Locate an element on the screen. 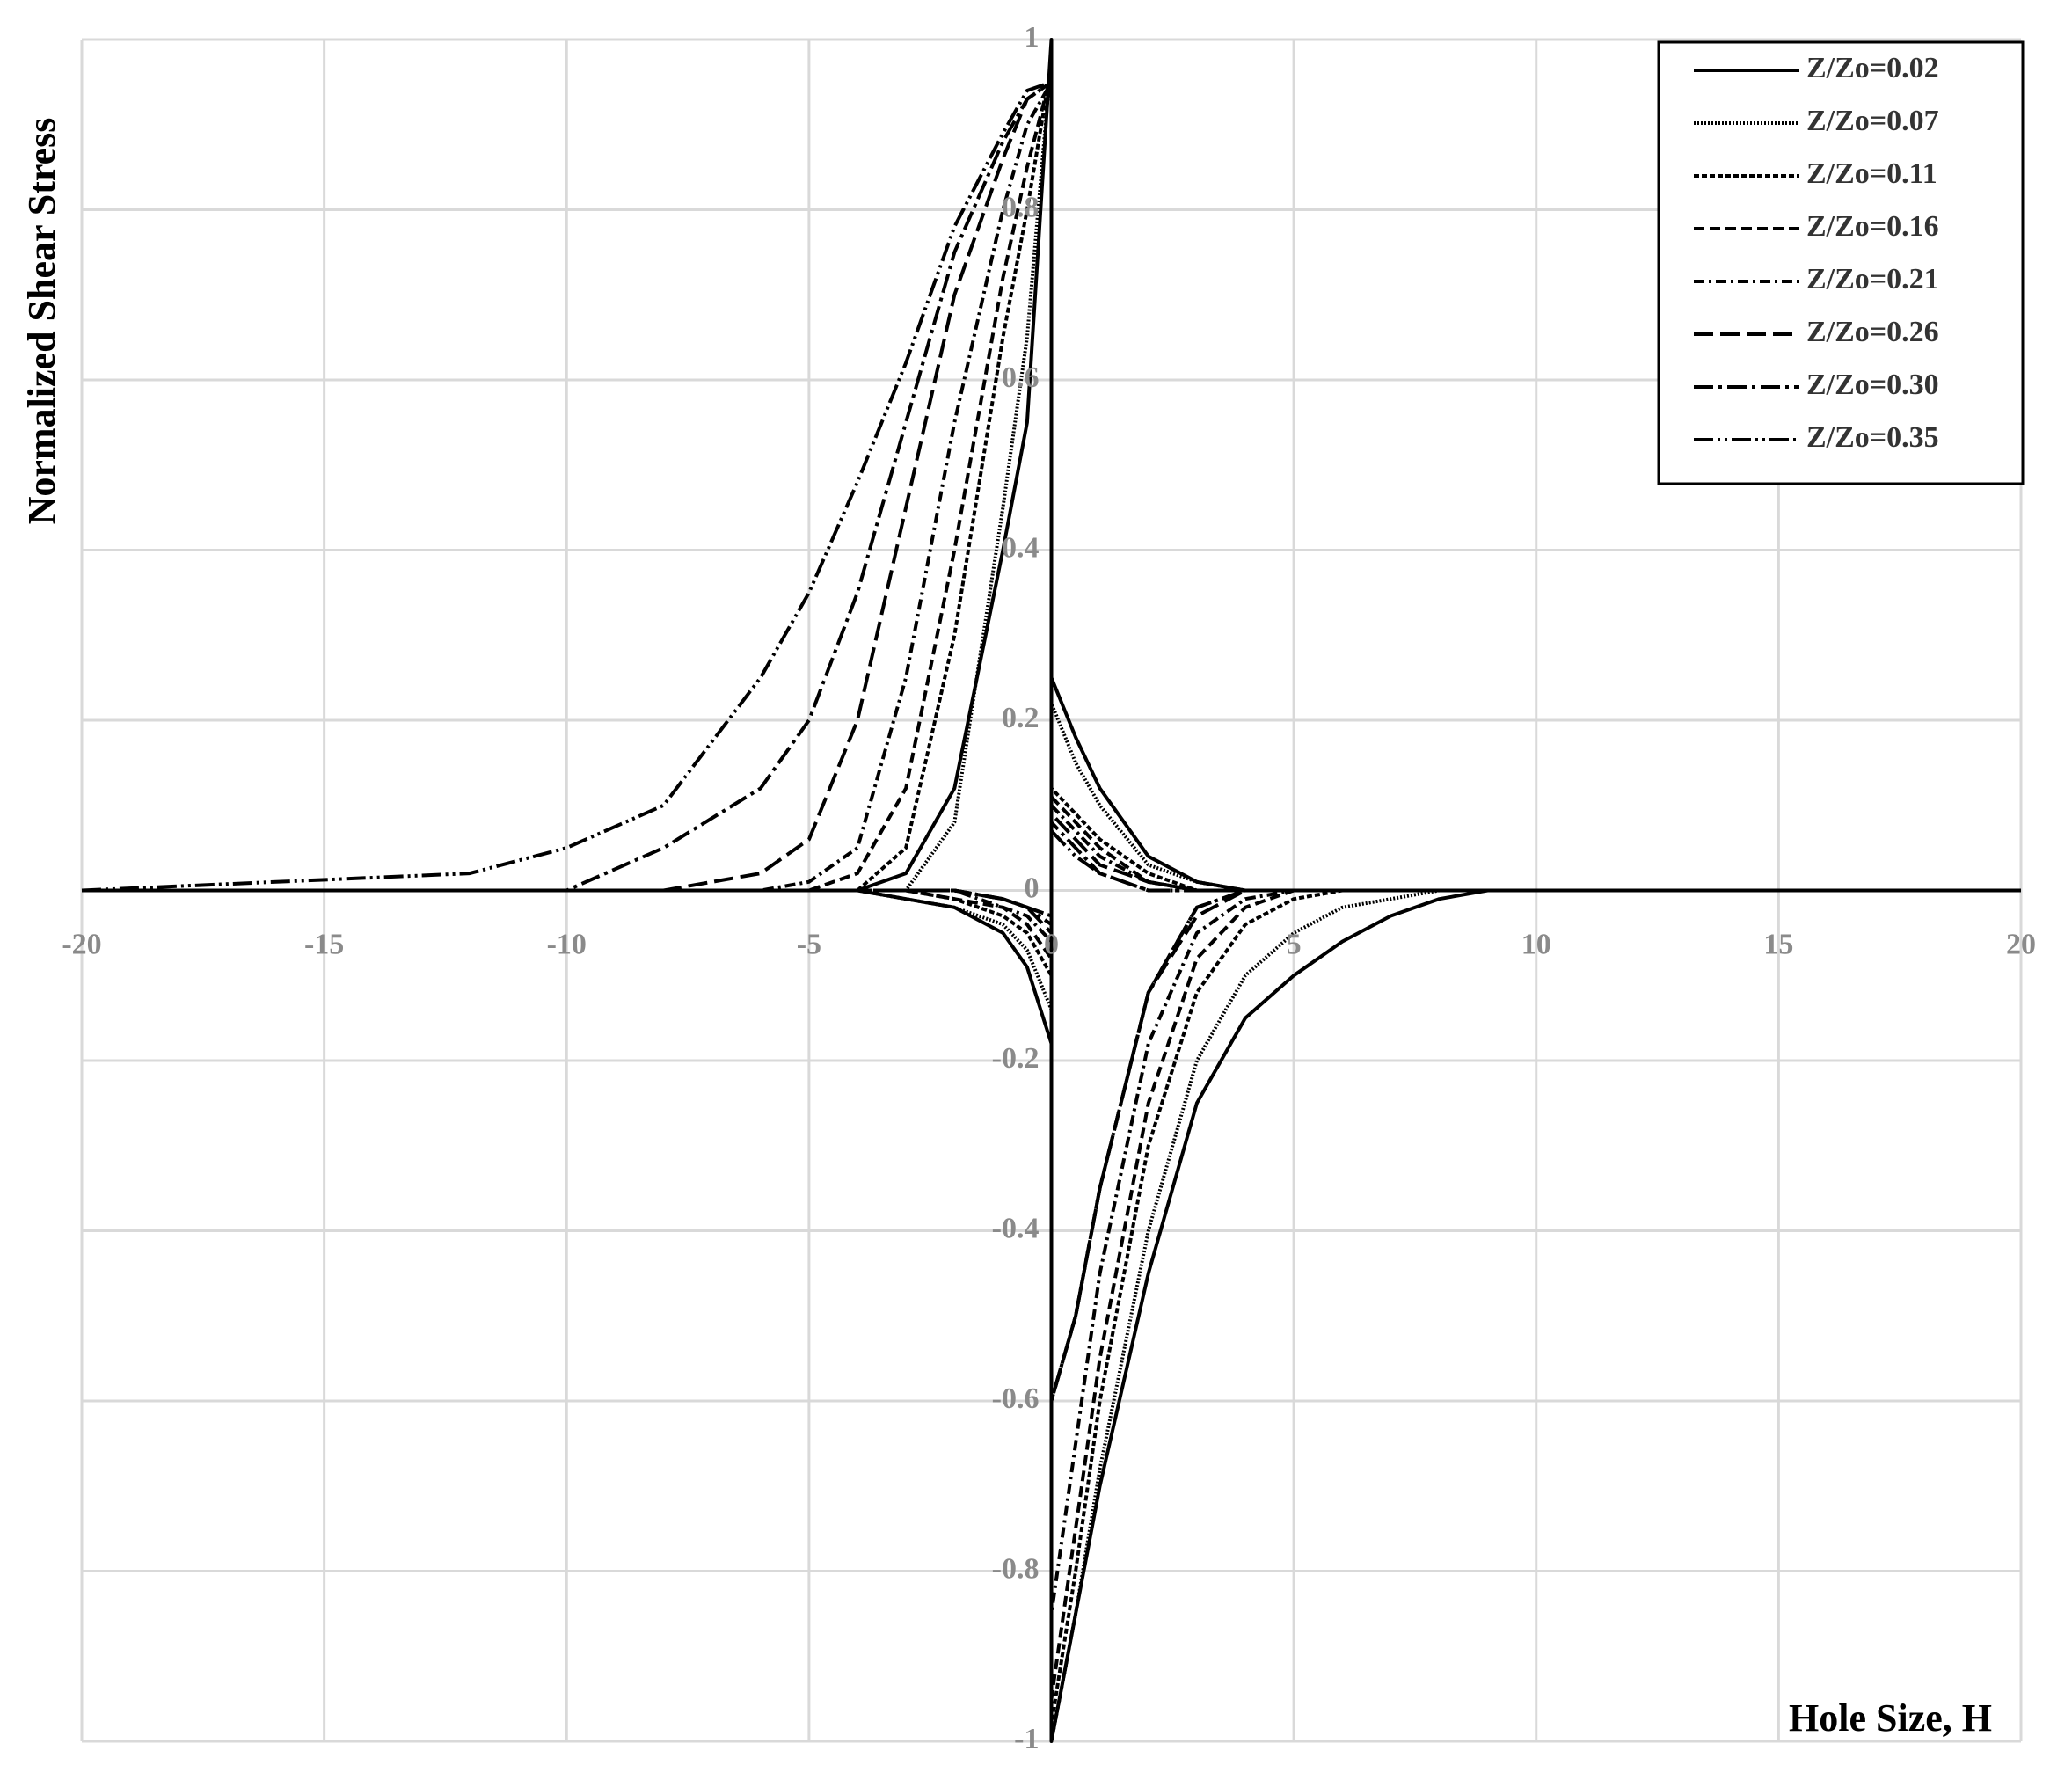 The height and width of the screenshot is (1787, 2072). y-tick-label: 0.4 is located at coordinates (1021, 548).